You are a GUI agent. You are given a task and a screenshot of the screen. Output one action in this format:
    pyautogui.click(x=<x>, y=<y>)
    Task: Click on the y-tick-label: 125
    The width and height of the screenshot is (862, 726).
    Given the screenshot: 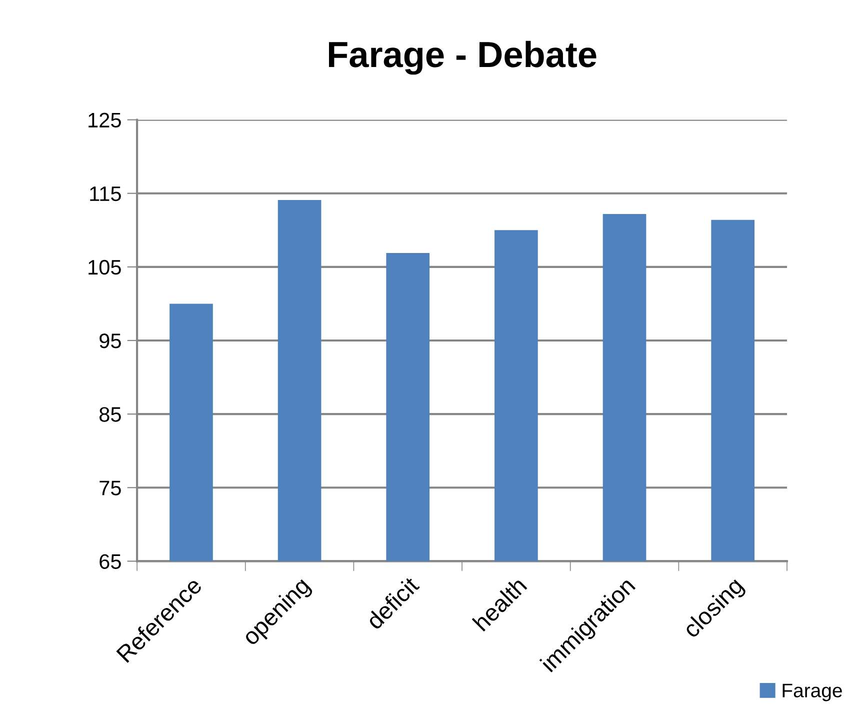 What is the action you would take?
    pyautogui.click(x=104, y=120)
    